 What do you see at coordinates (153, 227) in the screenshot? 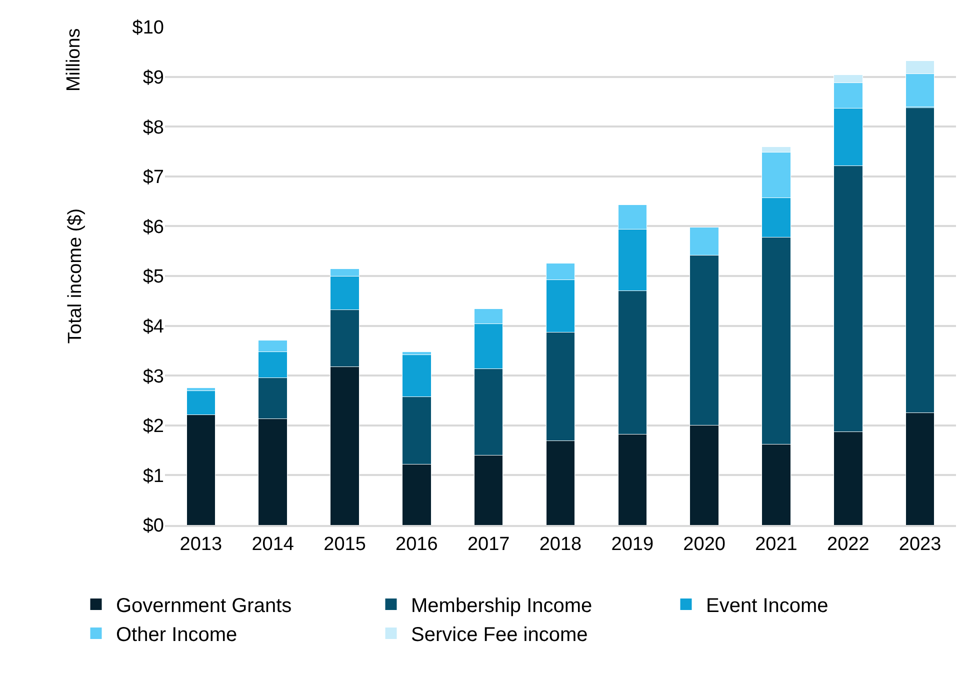
I see `y-tick-label: $6` at bounding box center [153, 227].